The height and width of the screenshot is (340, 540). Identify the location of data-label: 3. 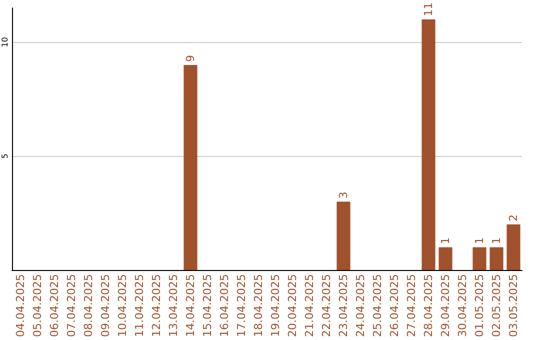
(343, 195).